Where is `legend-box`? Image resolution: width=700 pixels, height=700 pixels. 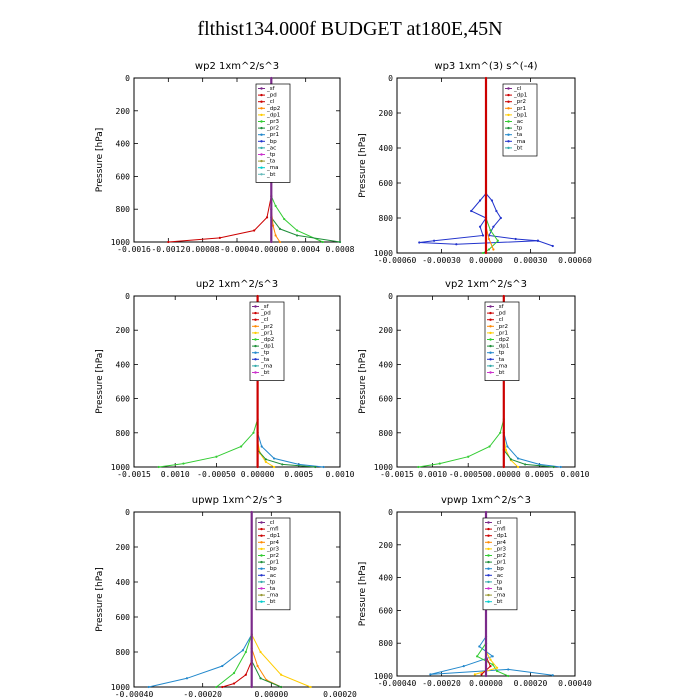 legend-box is located at coordinates (267, 341).